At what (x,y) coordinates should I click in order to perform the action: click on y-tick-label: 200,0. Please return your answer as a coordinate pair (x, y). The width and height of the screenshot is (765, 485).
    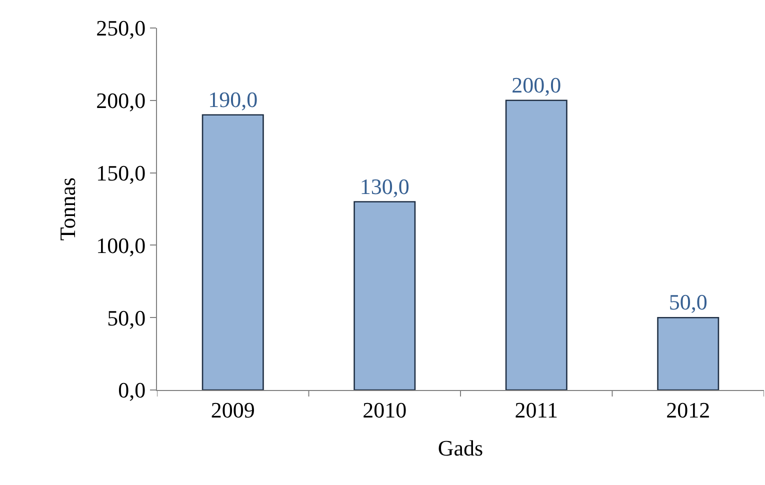
    Looking at the image, I should click on (121, 101).